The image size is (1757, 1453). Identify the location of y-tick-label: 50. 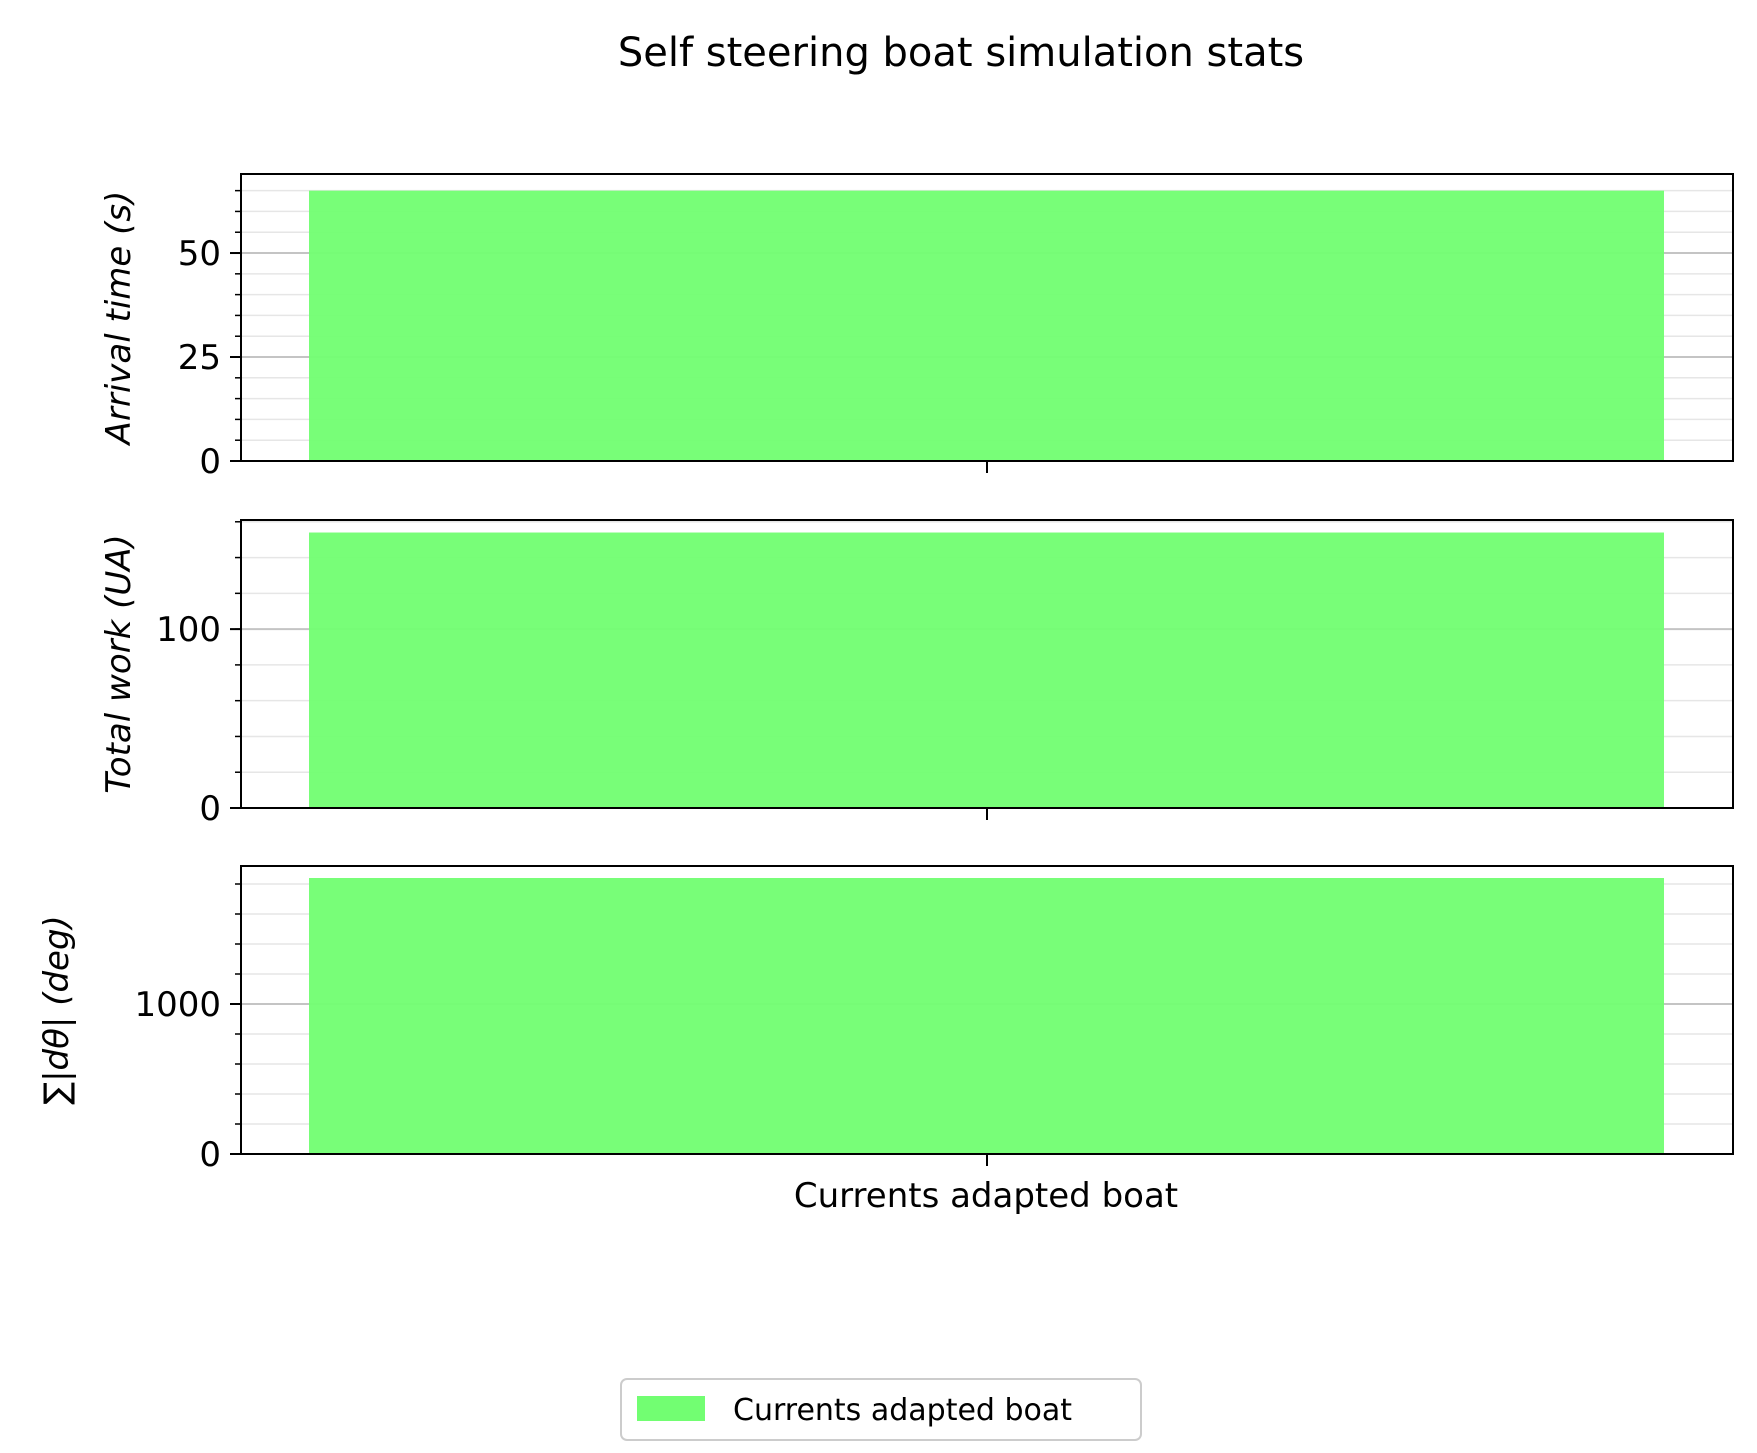
(199, 254).